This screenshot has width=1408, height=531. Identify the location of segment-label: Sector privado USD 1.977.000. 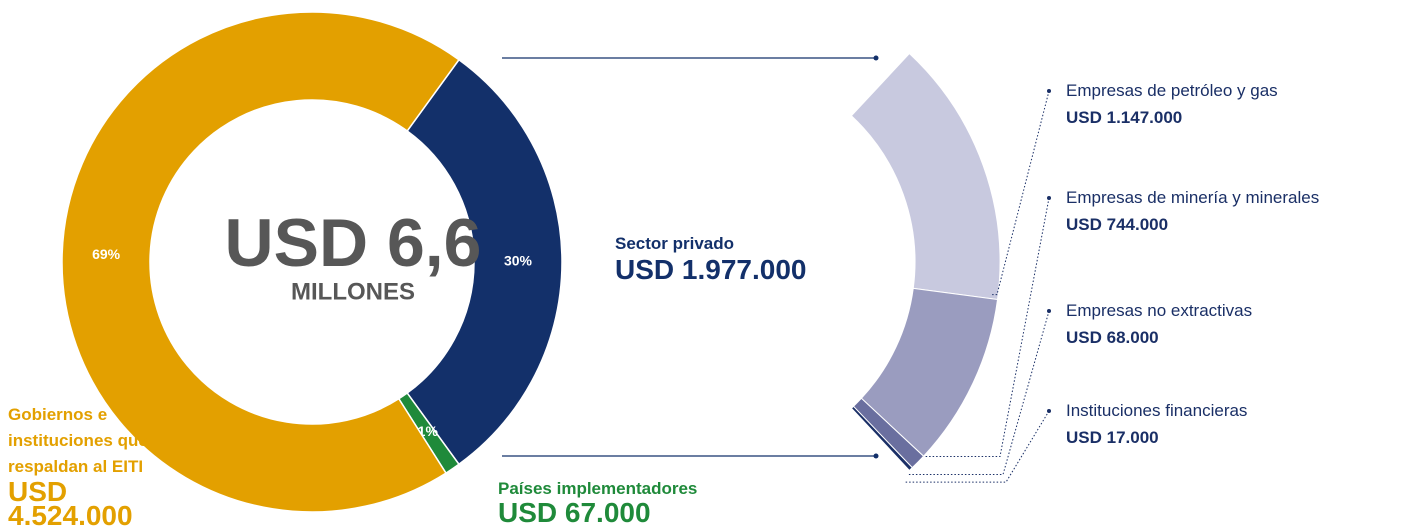
(710, 259).